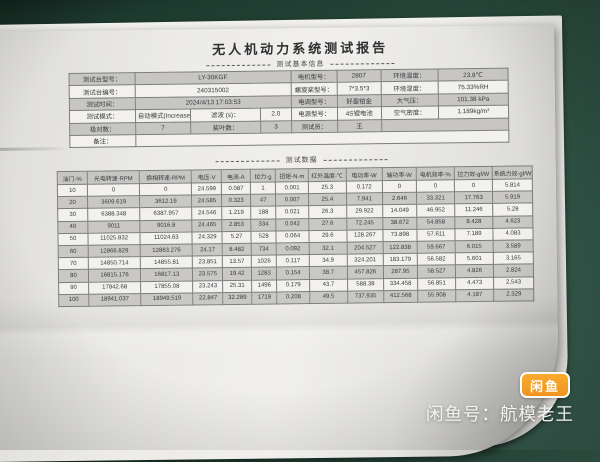 This screenshot has height=462, width=600. I want to click on table-cell: 4.623, so click(512, 222).